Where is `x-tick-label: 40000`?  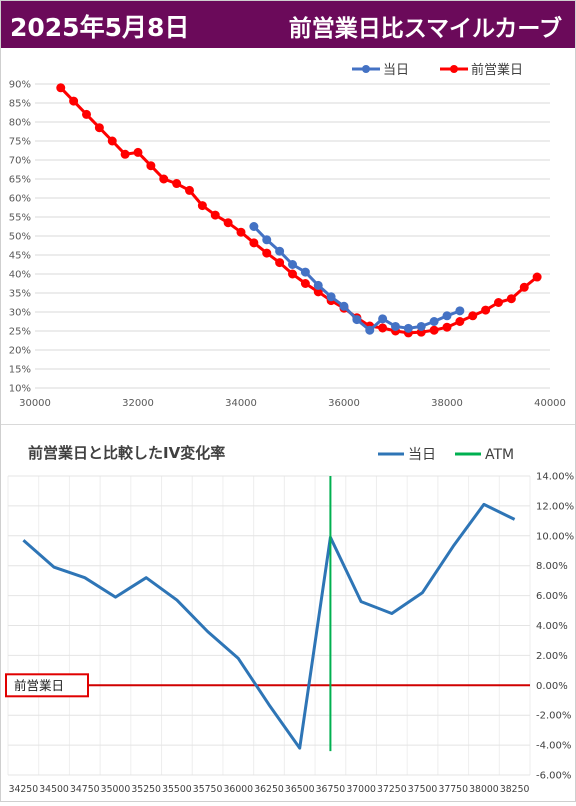
x-tick-label: 40000 is located at coordinates (550, 403).